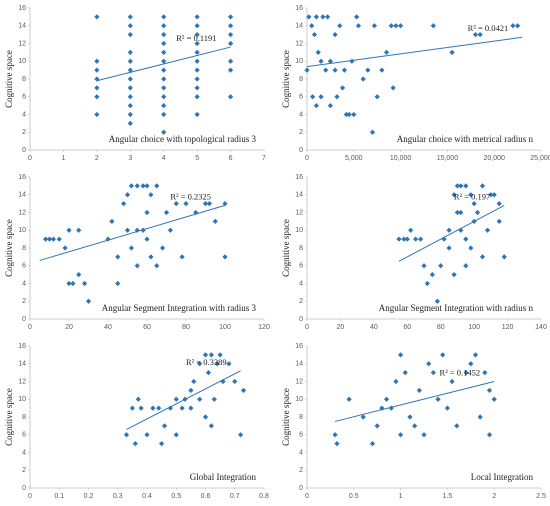 The height and width of the screenshot is (506, 550). I want to click on y-tick-label: 6, so click(24, 97).